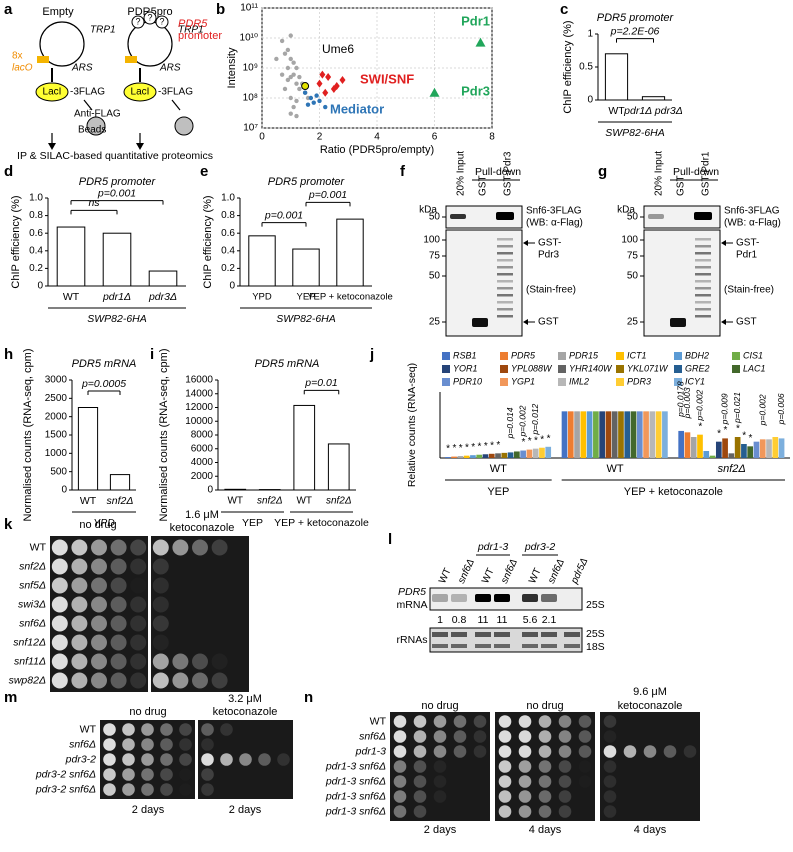 This screenshot has width=793, height=852. I want to click on annotation: p=0.001, so click(283, 215).